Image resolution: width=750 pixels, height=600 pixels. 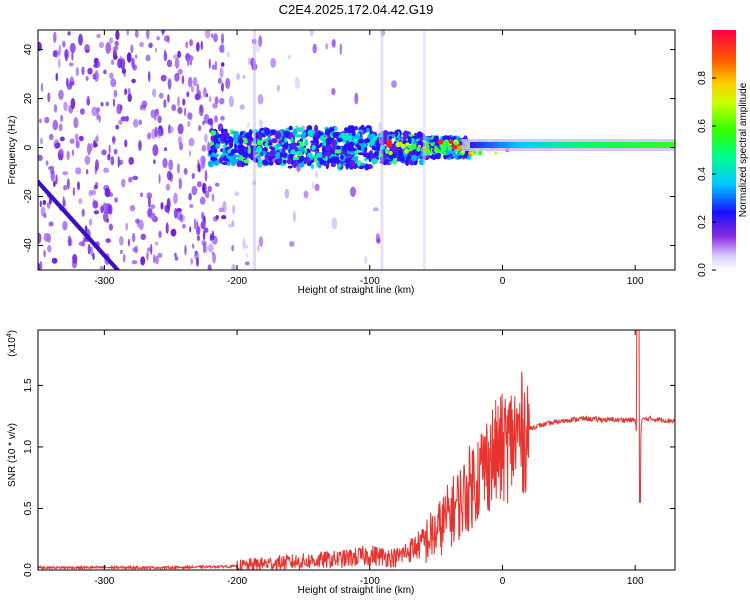 I want to click on line-y-tick-label: 1.0, so click(x=28, y=447).